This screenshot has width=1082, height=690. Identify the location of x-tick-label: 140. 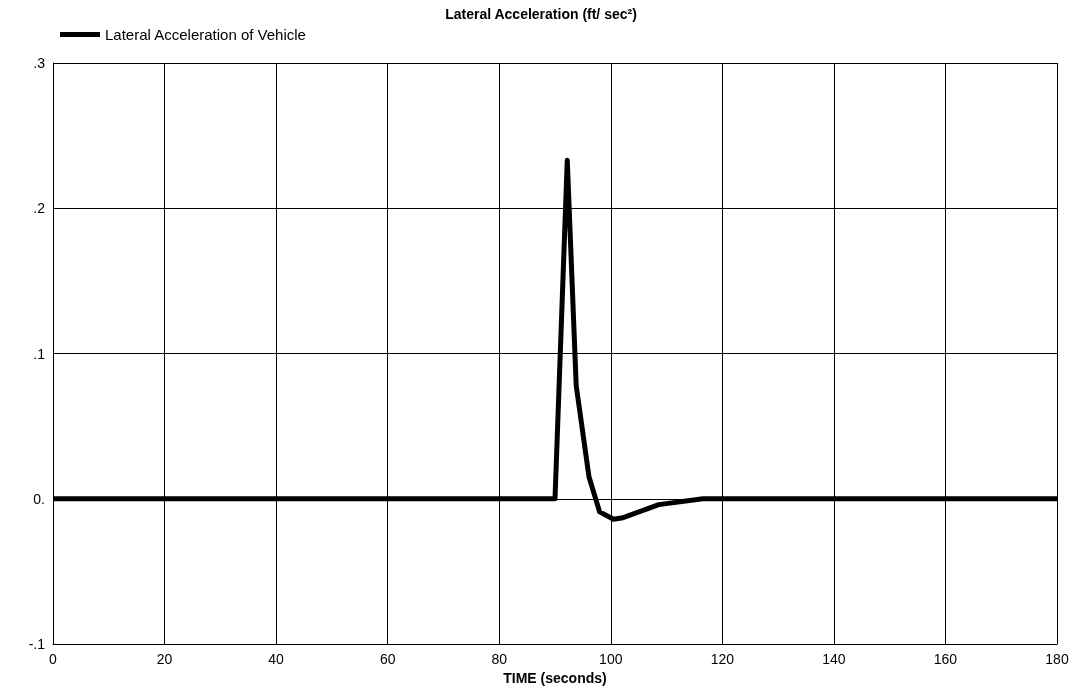
(834, 659).